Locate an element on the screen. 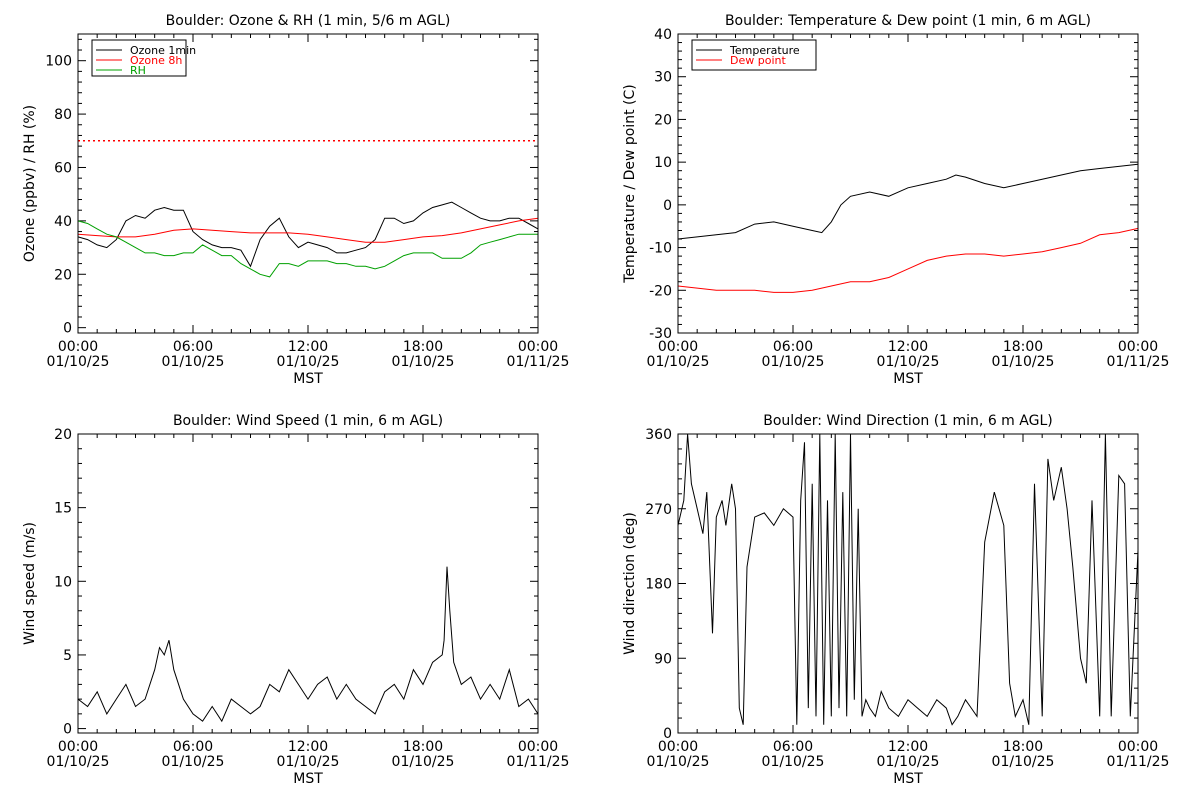  chart-title: Boulder: Wind Direction (1 min, 6 m AGL) is located at coordinates (907, 421).